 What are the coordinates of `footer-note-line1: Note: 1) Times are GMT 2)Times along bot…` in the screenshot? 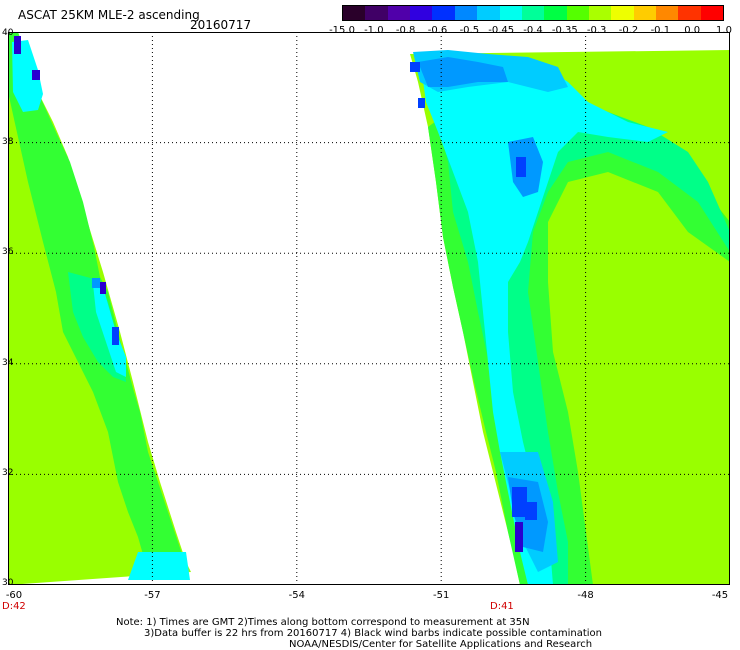 It's located at (323, 622).